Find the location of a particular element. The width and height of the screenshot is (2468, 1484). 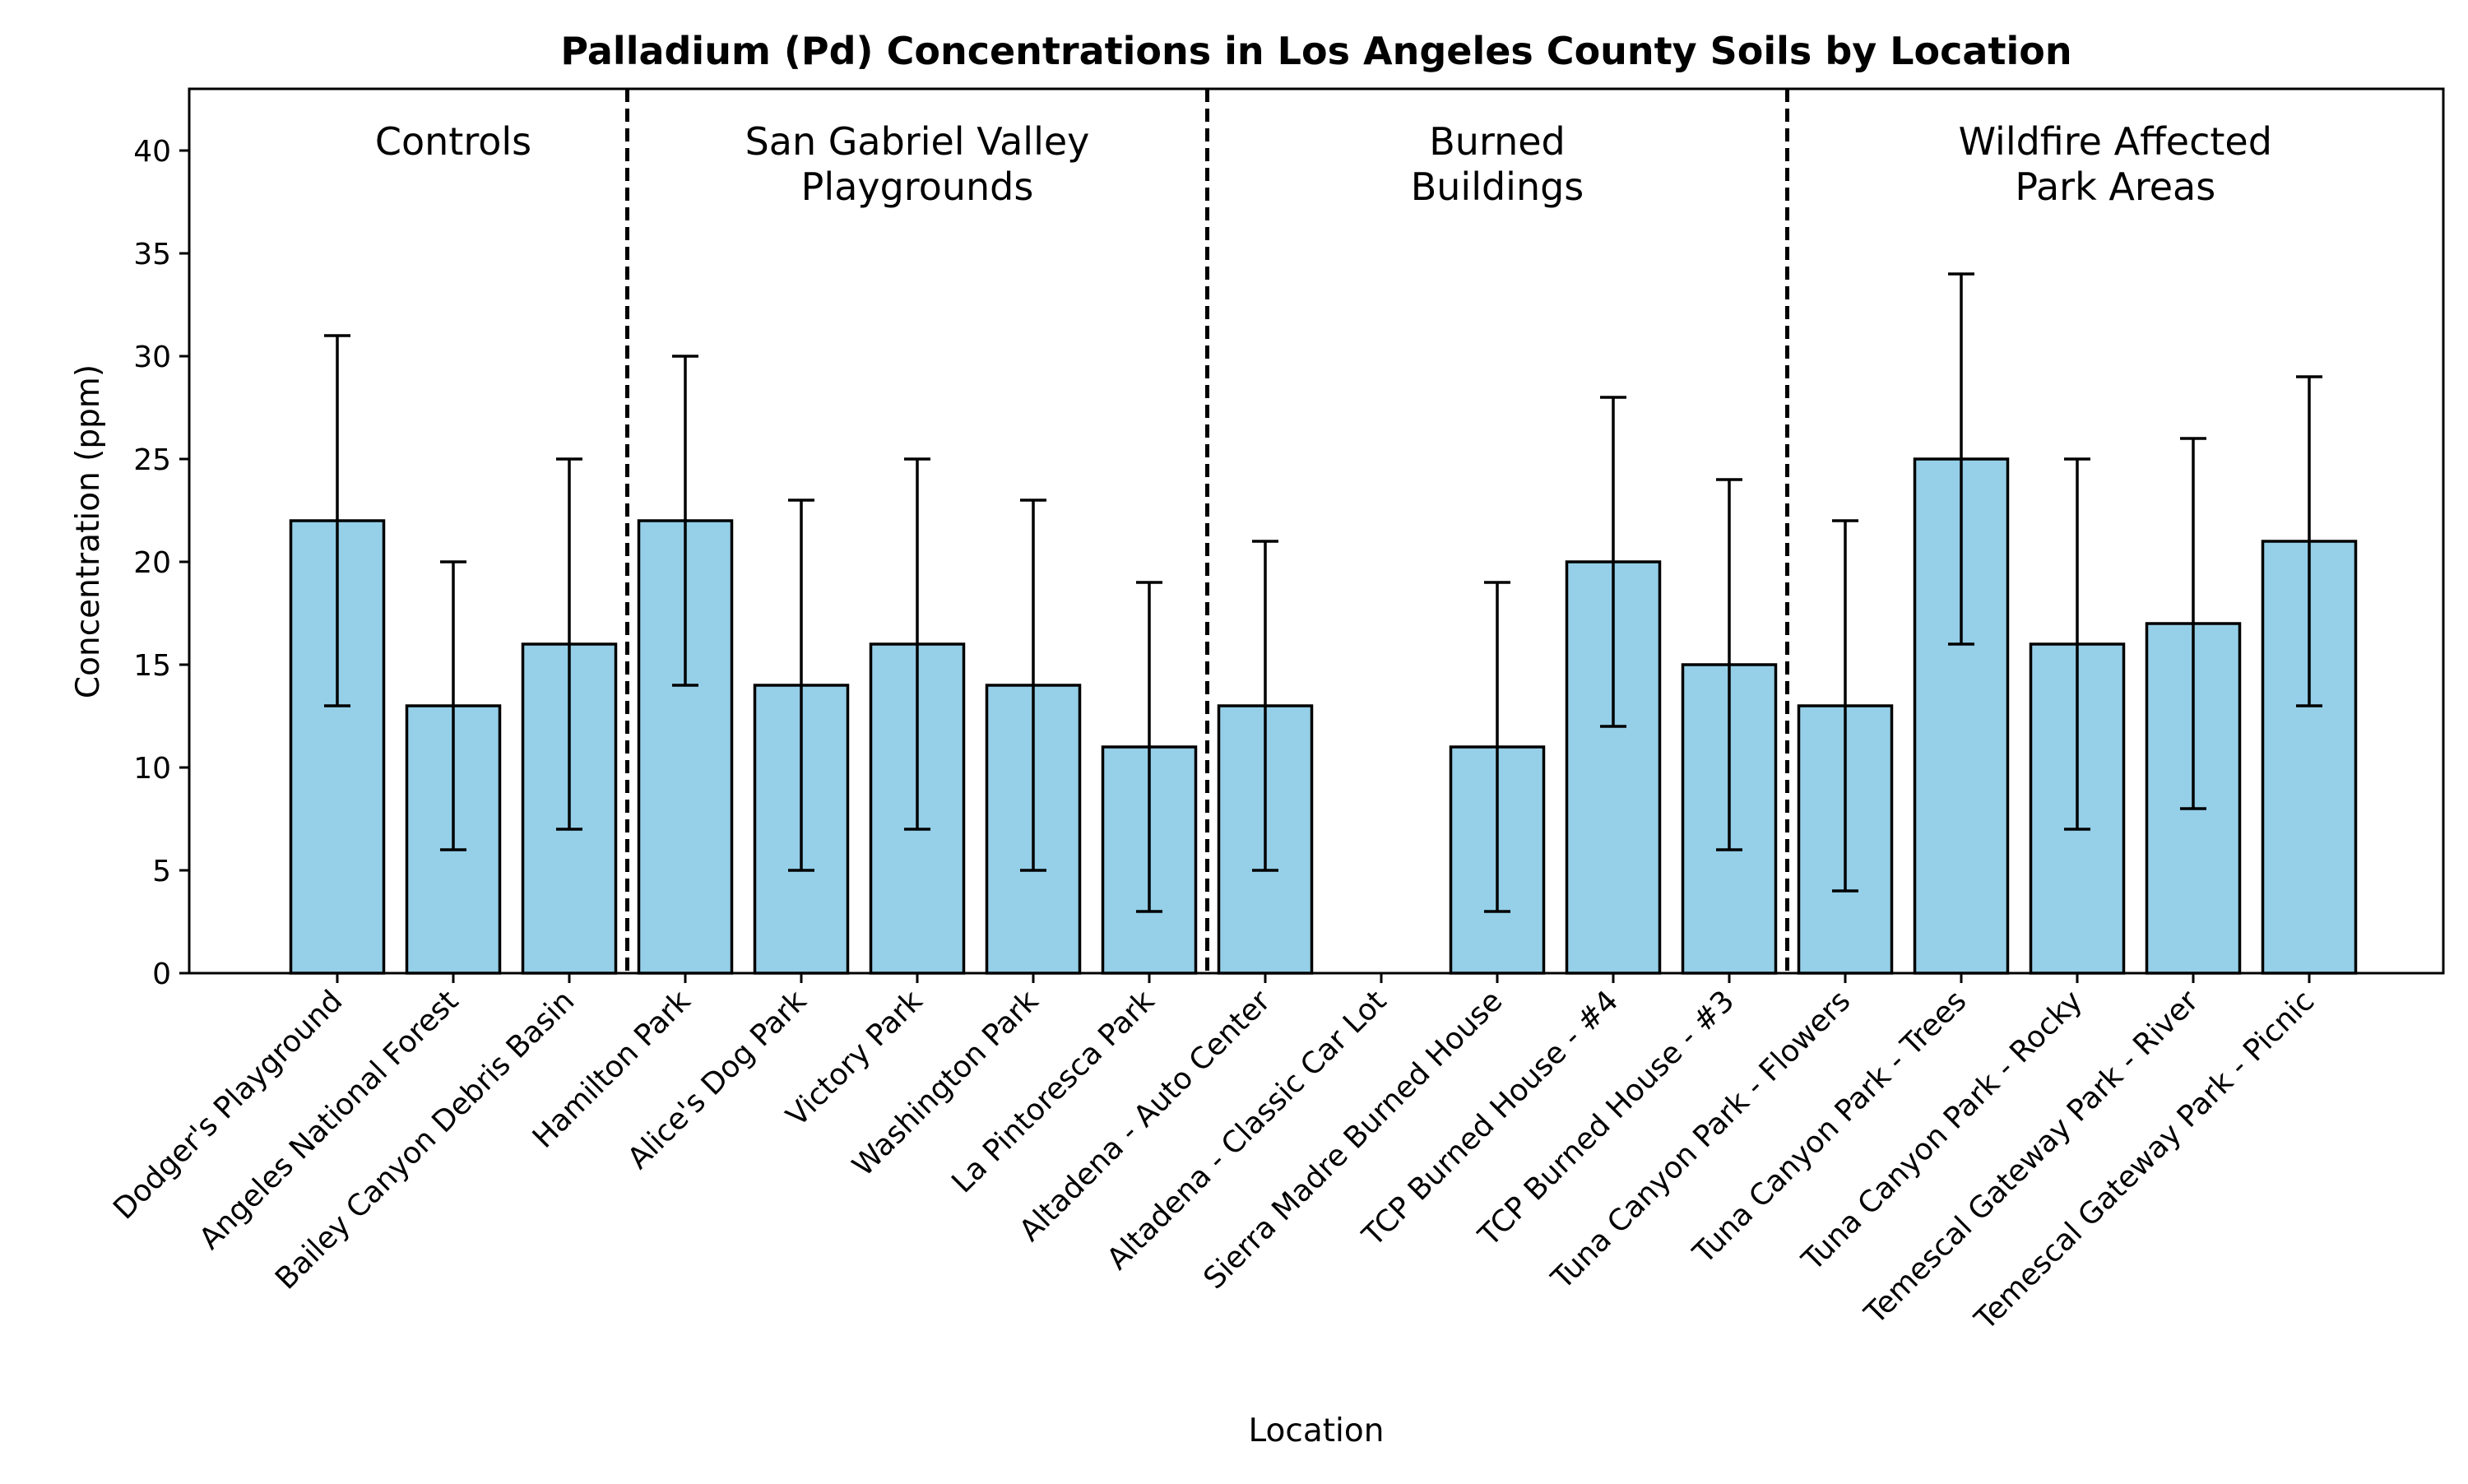

group-label: Buildings is located at coordinates (1497, 187).